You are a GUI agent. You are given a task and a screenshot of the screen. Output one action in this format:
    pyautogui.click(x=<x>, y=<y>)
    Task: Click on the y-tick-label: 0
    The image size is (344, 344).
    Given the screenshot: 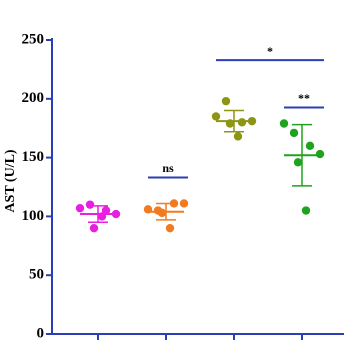 What is the action you would take?
    pyautogui.click(x=41, y=333)
    